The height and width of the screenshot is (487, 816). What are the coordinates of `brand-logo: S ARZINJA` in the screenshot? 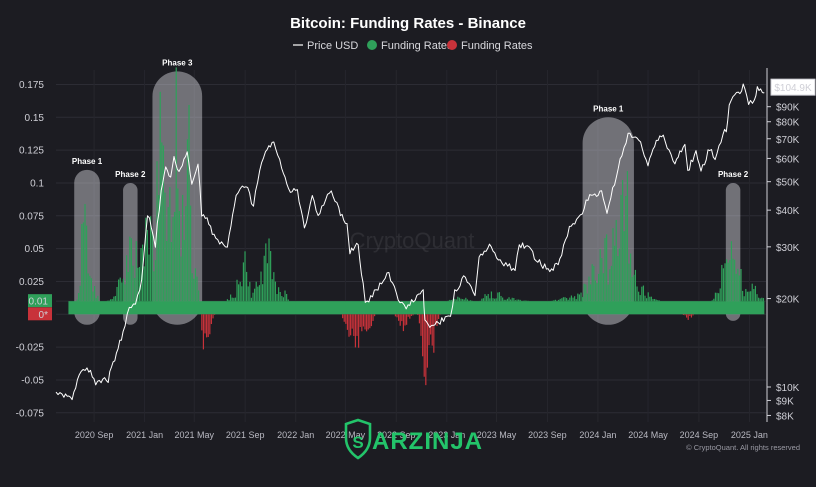 It's located at (413, 439).